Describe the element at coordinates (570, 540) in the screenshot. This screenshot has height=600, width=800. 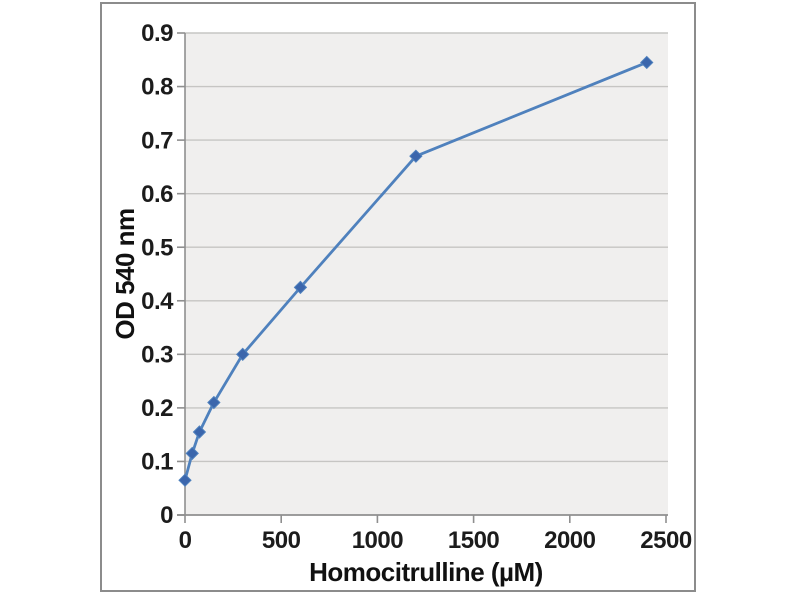
I see `x-tick-label: 2000` at that location.